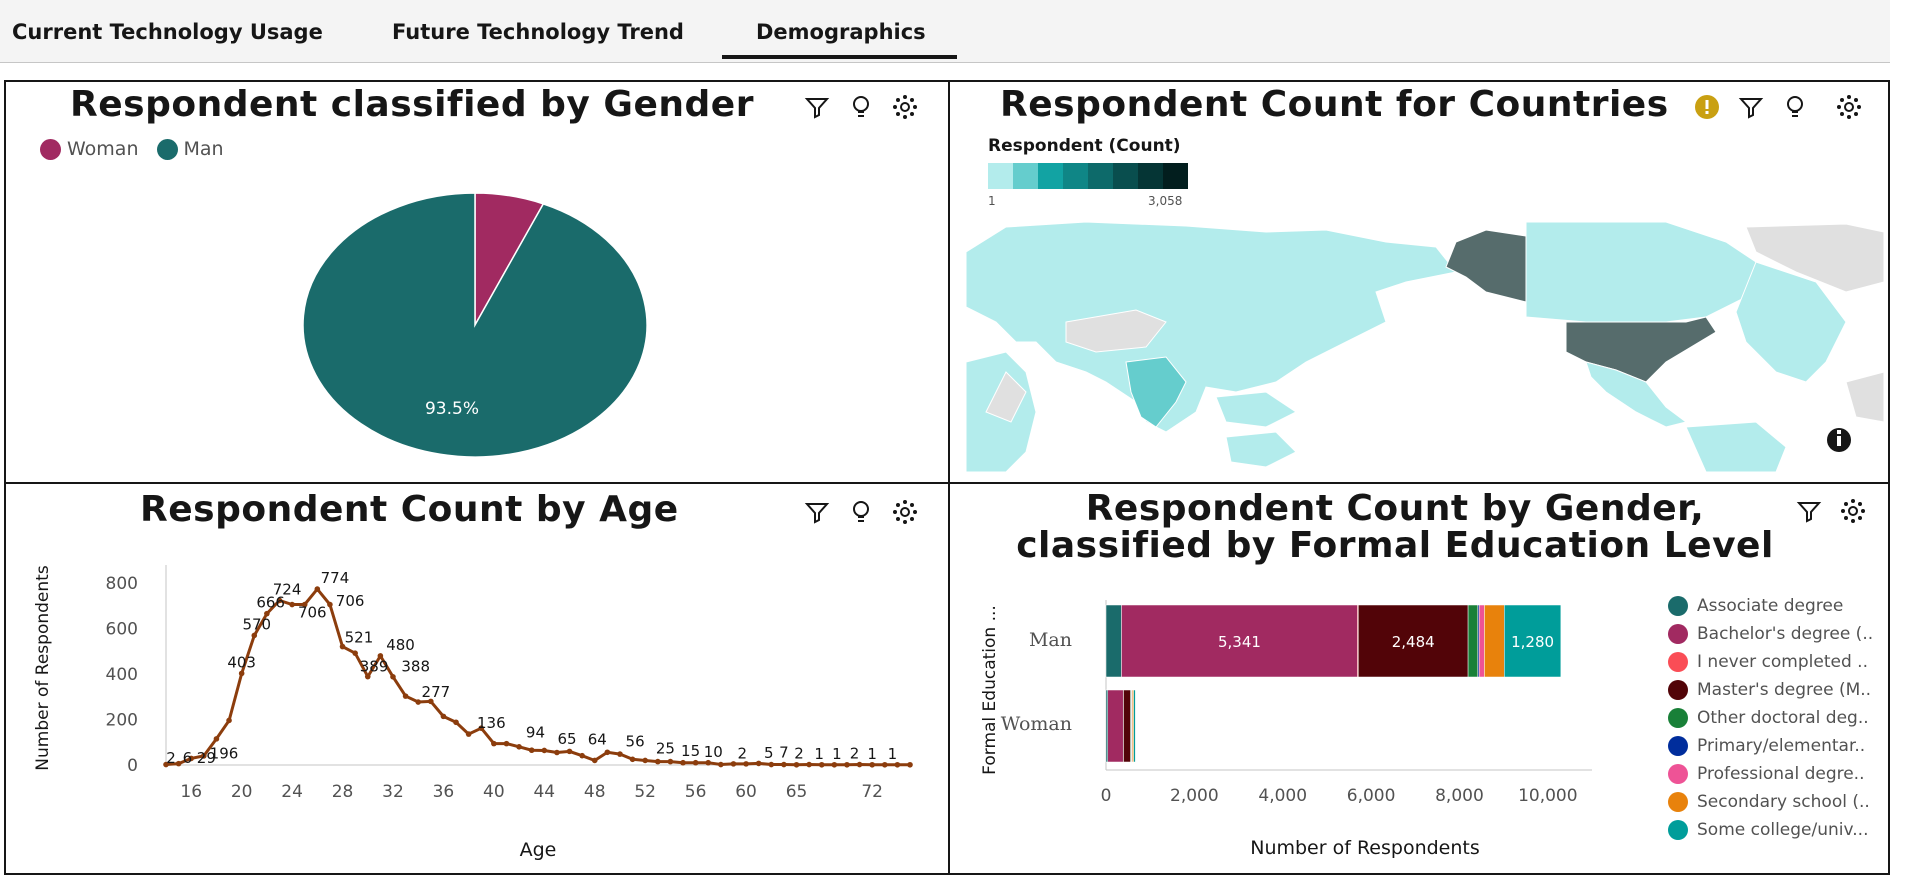 The image size is (1911, 875). I want to click on education-legend-item: Other doctoral deg.., so click(1768, 718).